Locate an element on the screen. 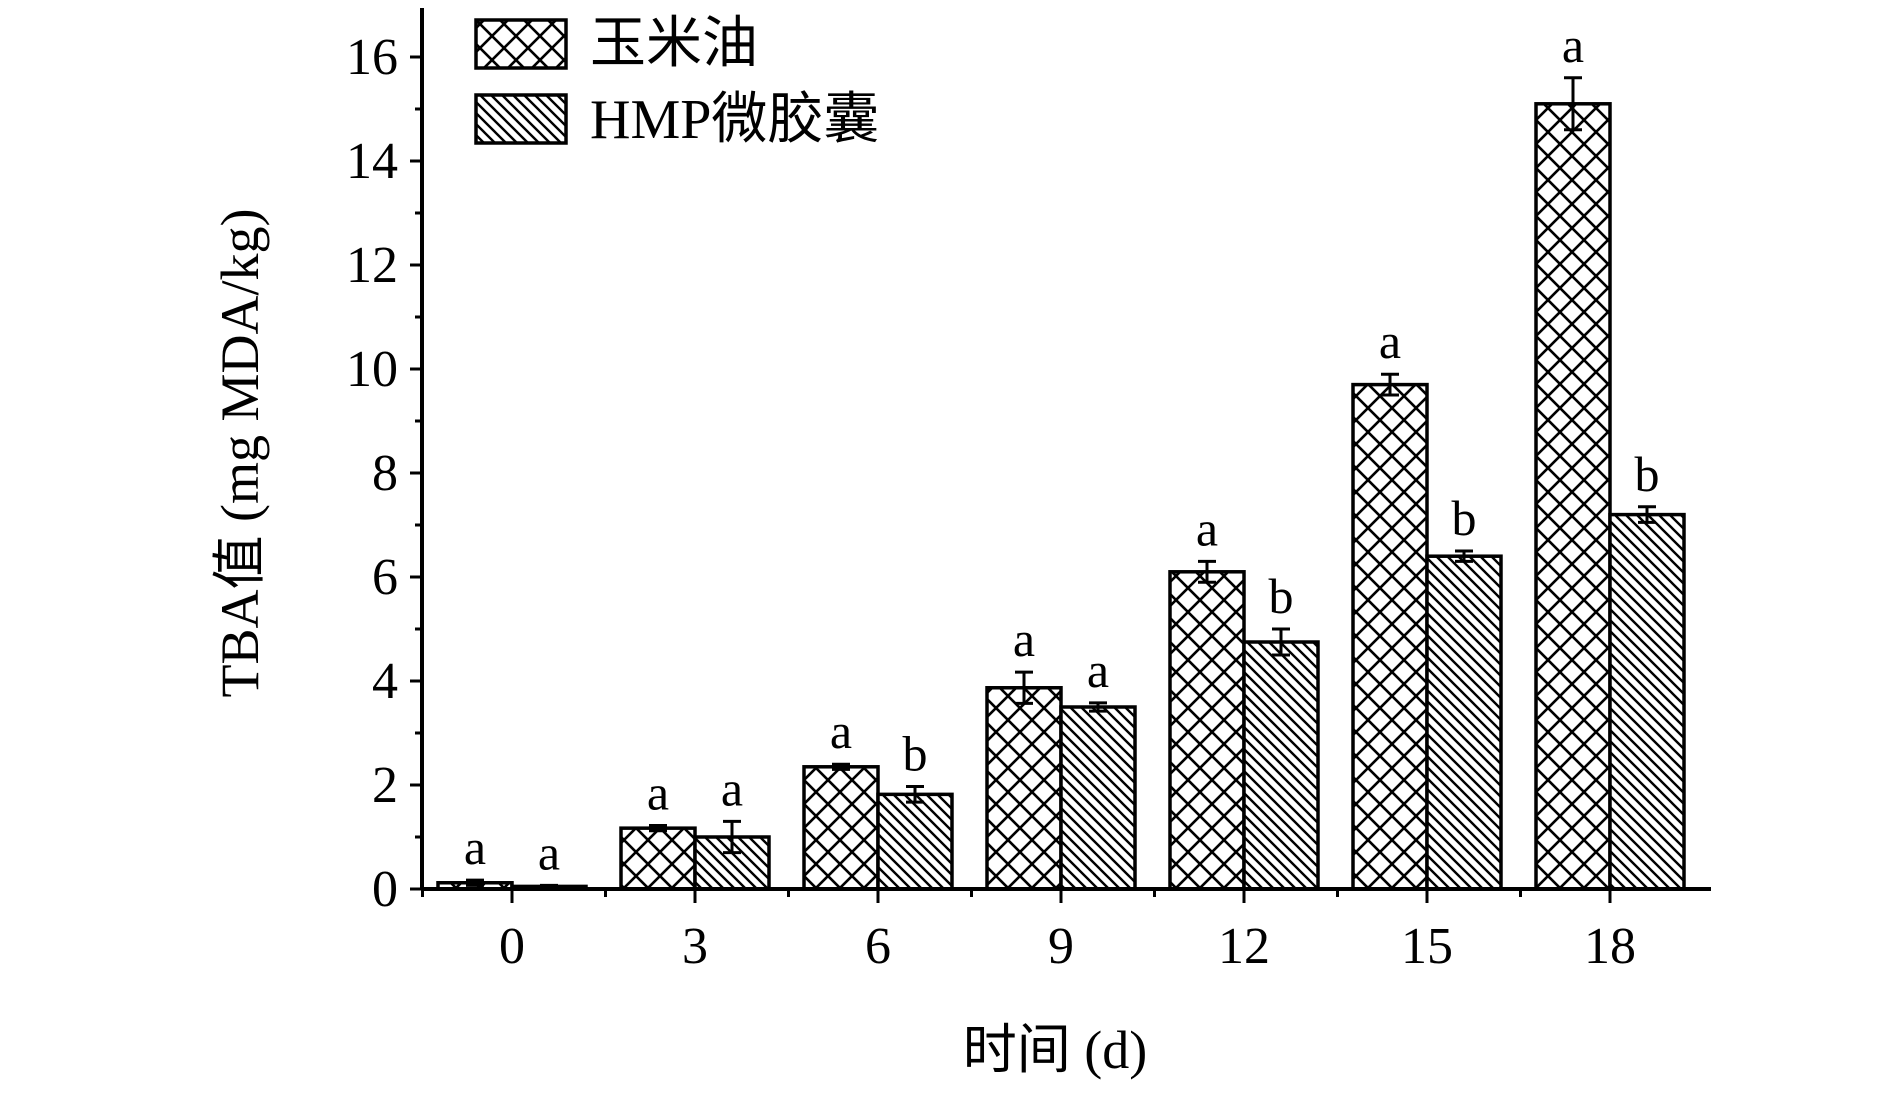 The image size is (1890, 1095). y-tick-label: 0 is located at coordinates (385, 889).